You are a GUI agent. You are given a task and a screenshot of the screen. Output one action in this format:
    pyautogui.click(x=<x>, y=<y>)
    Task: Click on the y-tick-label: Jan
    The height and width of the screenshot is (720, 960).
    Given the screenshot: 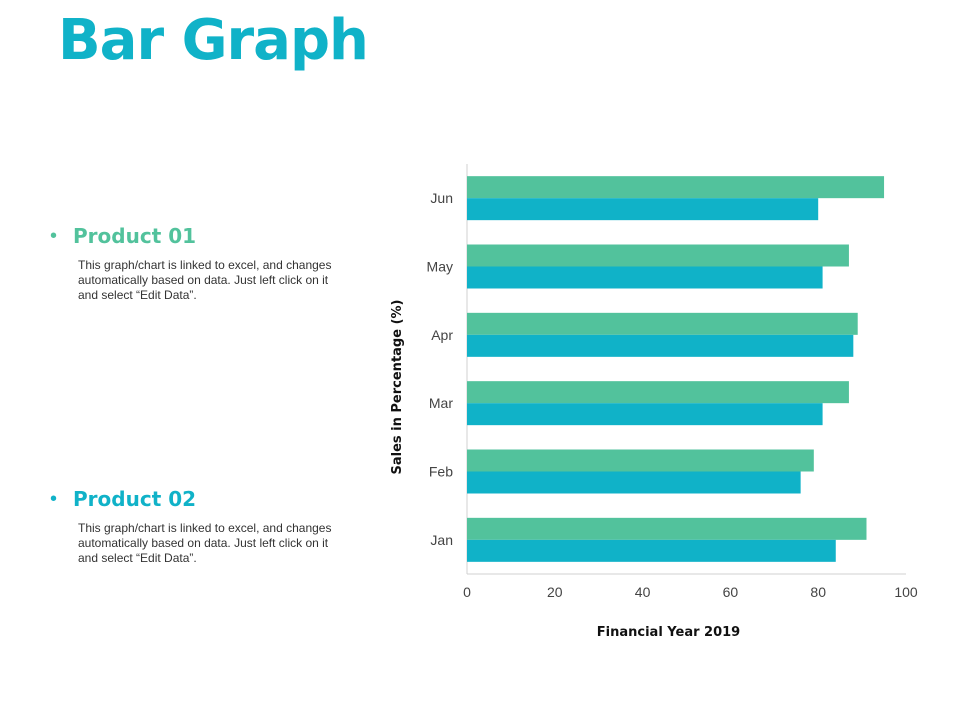 What is the action you would take?
    pyautogui.click(x=441, y=540)
    